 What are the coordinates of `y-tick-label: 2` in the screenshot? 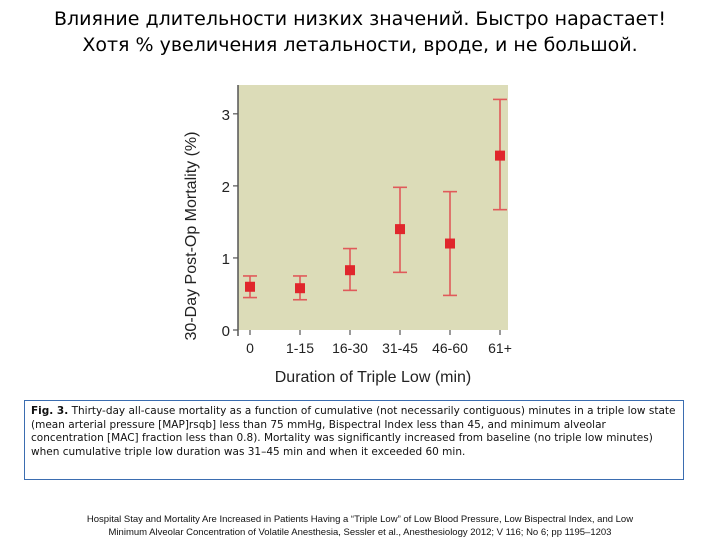 It's located at (226, 187).